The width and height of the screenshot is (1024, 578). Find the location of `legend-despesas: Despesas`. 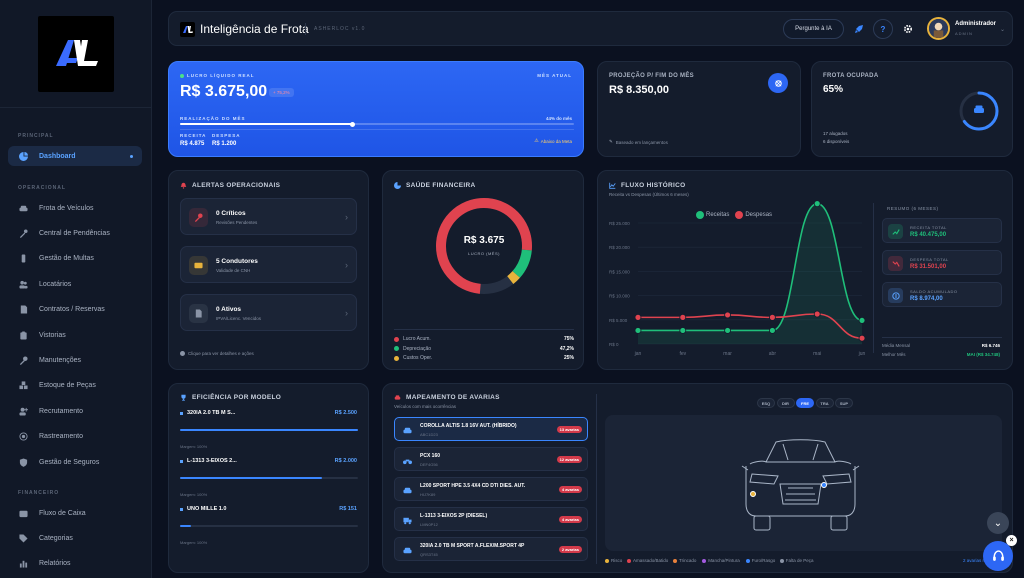

legend-despesas: Despesas is located at coordinates (753, 215).